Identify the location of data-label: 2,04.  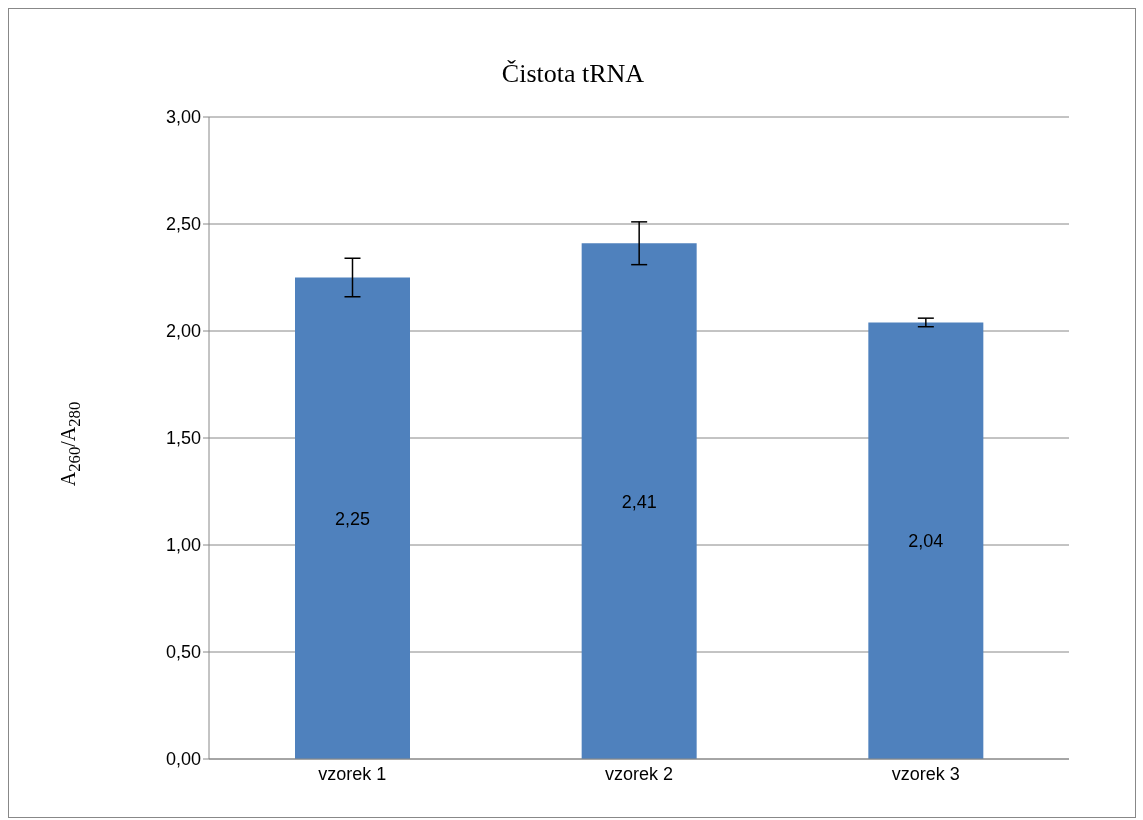
(926, 541).